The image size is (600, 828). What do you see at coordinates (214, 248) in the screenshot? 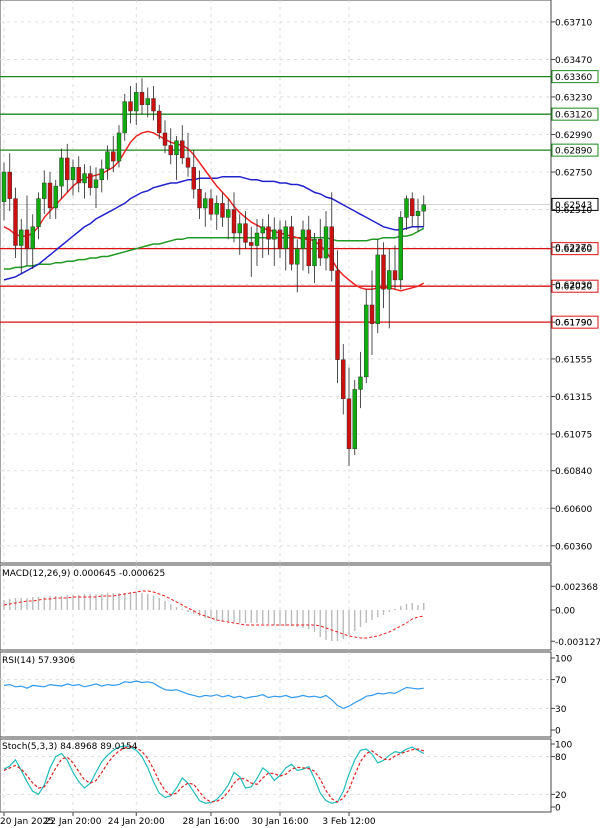
I see `ma-slow-line` at bounding box center [214, 248].